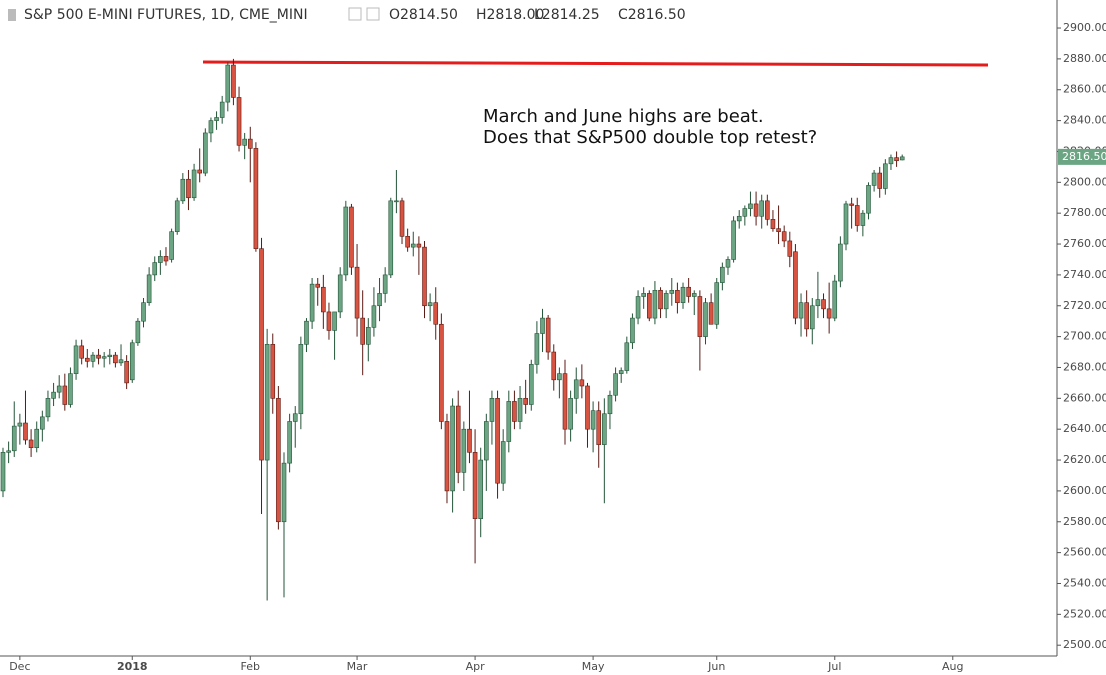 This screenshot has height=675, width=1106. Describe the element at coordinates (1084, 89) in the screenshot. I see `y-tick-label: 2860.00` at that location.